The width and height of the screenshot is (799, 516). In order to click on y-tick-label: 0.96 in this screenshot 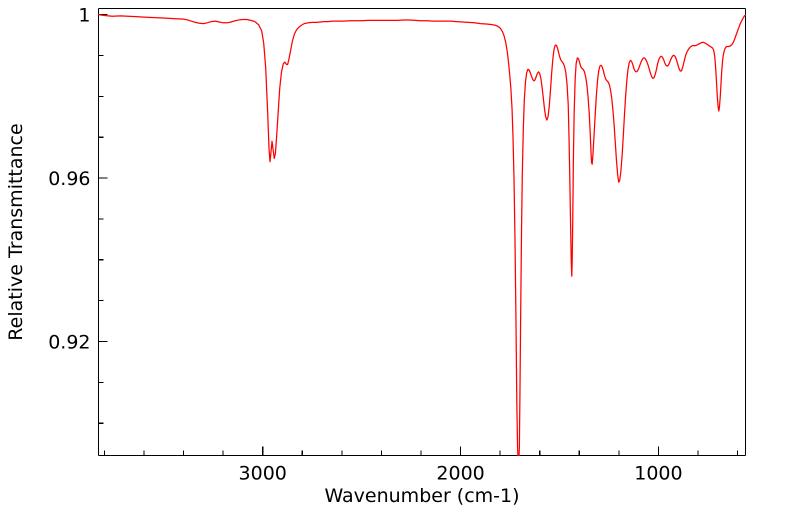, I will do `click(69, 179)`.